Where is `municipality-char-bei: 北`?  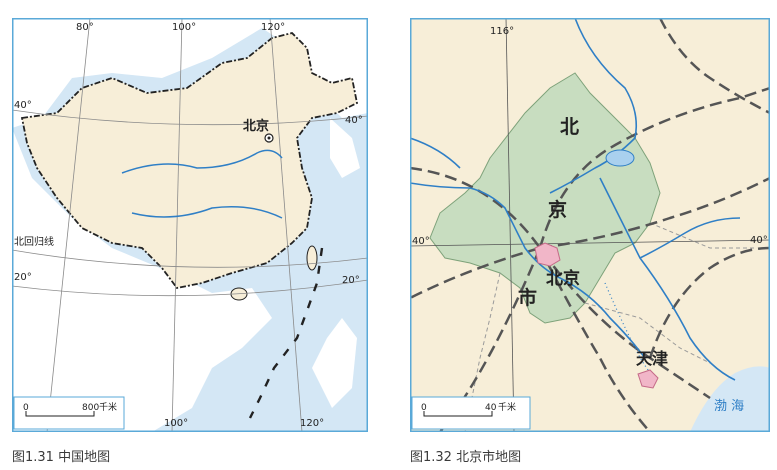
municipality-char-bei: 北 is located at coordinates (569, 127).